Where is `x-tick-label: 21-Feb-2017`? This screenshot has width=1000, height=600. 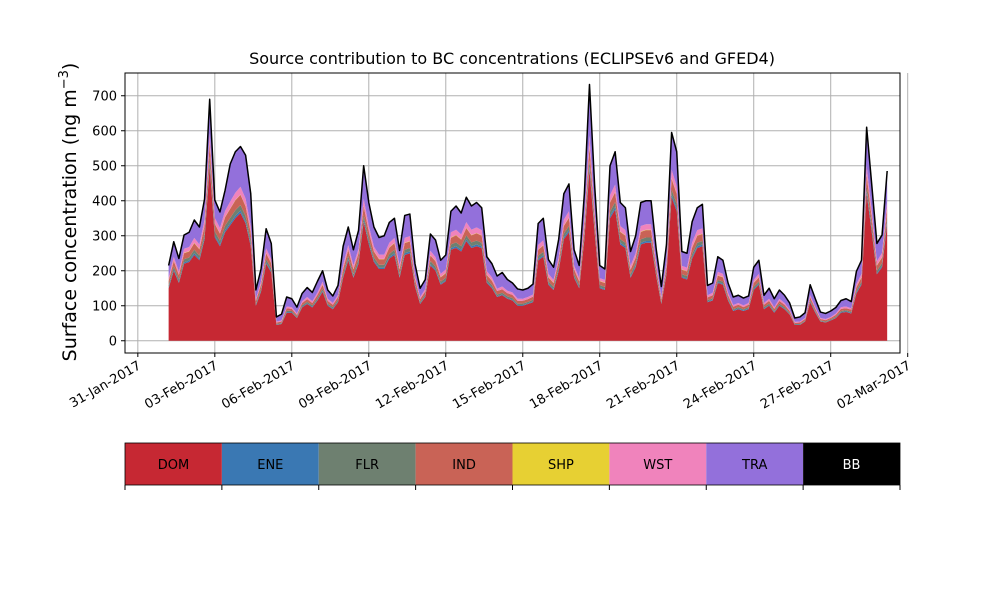
x-tick-label: 21-Feb-2017 is located at coordinates (643, 385).